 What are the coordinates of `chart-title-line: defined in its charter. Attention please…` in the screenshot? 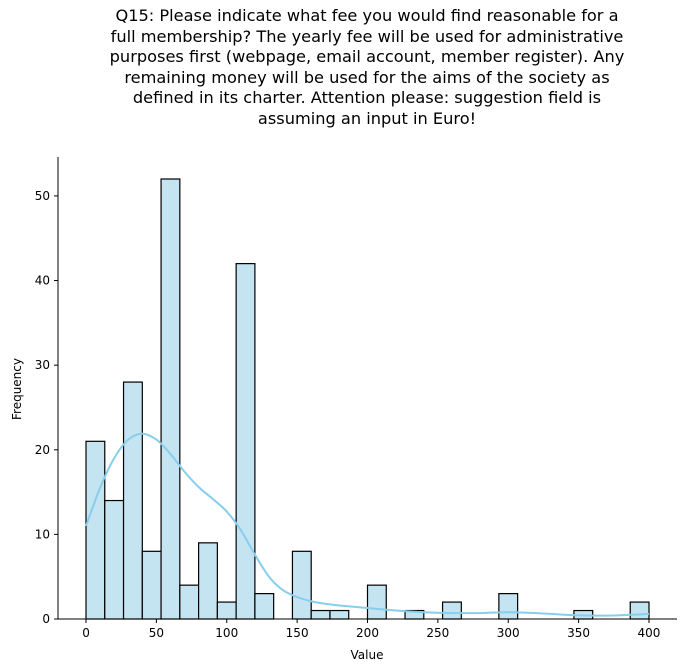 It's located at (367, 97).